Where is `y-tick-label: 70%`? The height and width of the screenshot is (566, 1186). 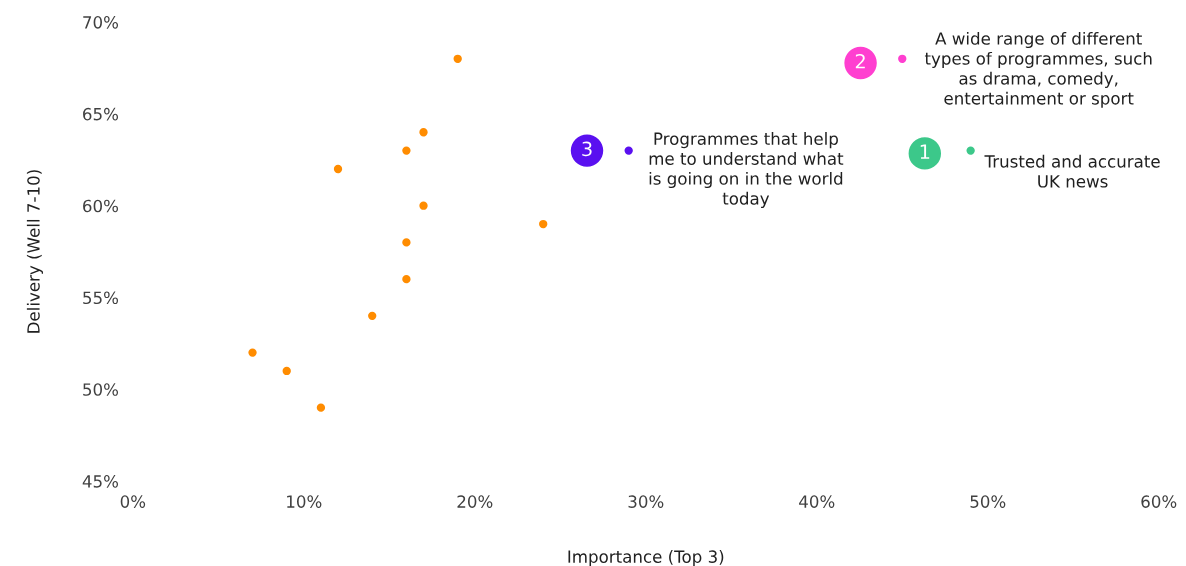 y-tick-label: 70% is located at coordinates (101, 22).